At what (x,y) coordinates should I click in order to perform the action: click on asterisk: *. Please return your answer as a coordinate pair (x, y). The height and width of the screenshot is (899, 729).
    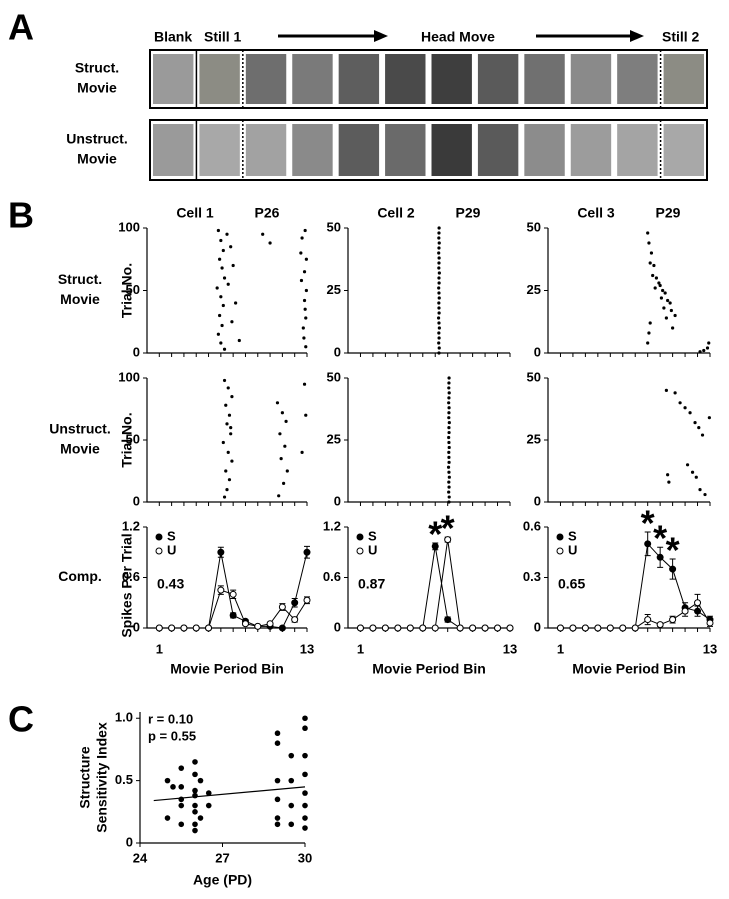
    Looking at the image, I should click on (435, 534).